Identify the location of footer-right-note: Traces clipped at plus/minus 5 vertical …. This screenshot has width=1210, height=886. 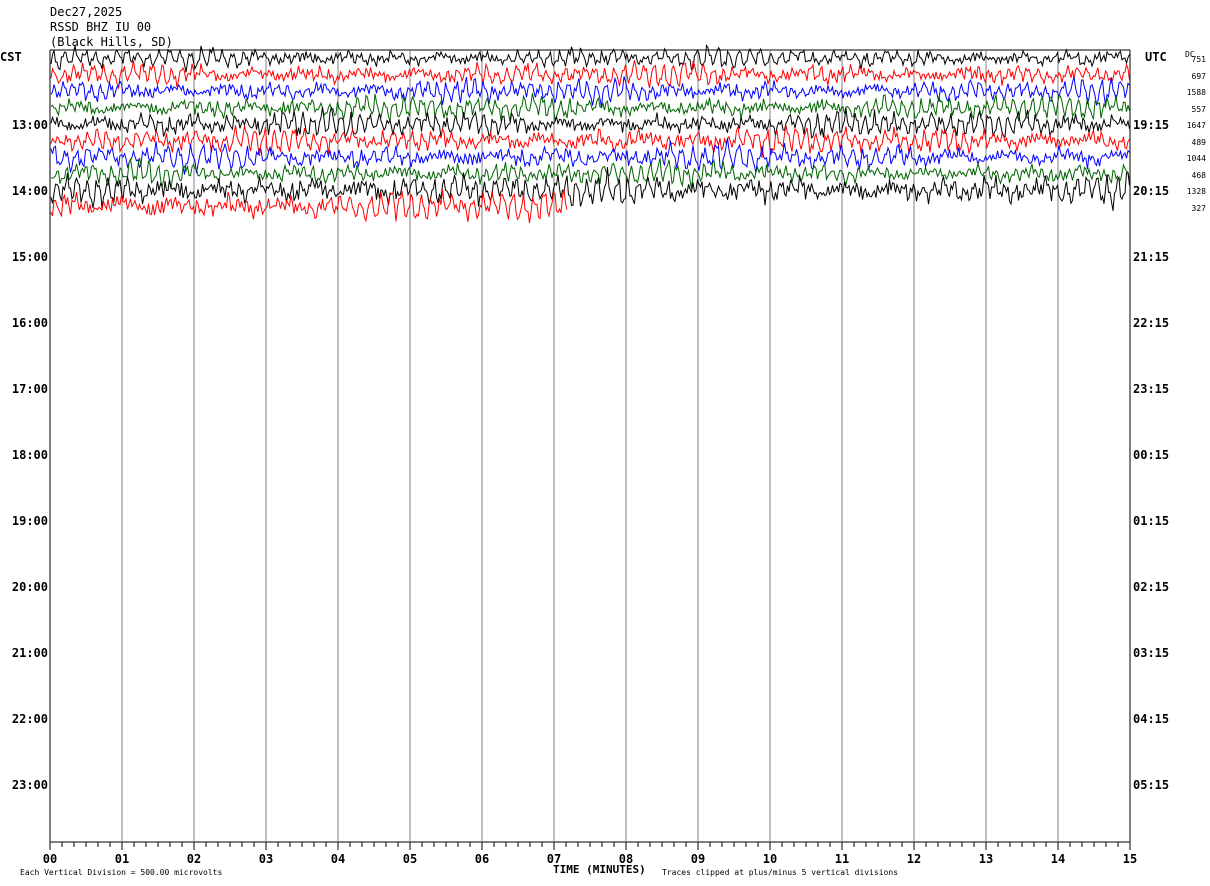
(780, 872).